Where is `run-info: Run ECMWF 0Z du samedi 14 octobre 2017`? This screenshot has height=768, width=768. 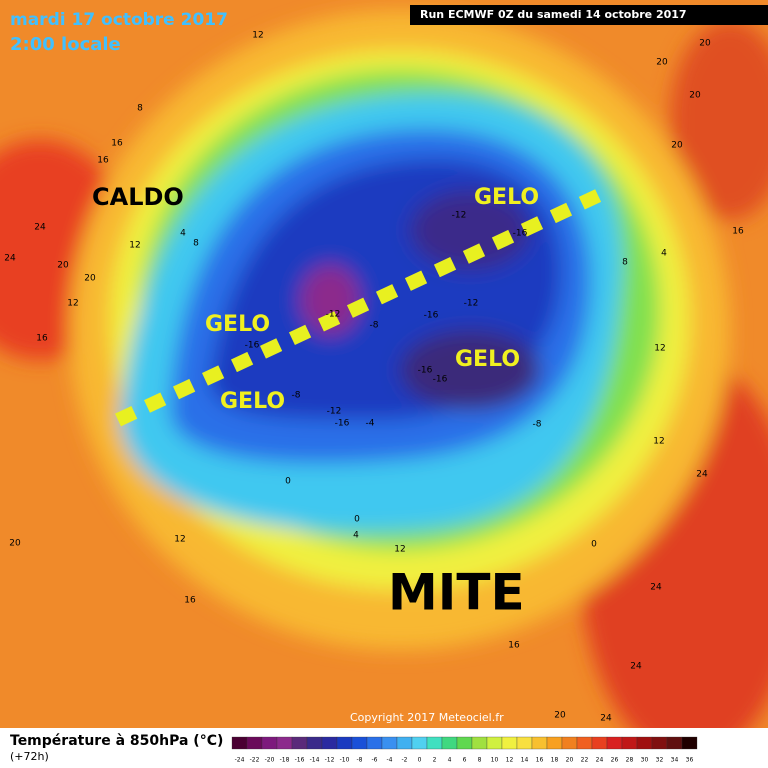 run-info: Run ECMWF 0Z du samedi 14 octobre 2017 is located at coordinates (553, 14).